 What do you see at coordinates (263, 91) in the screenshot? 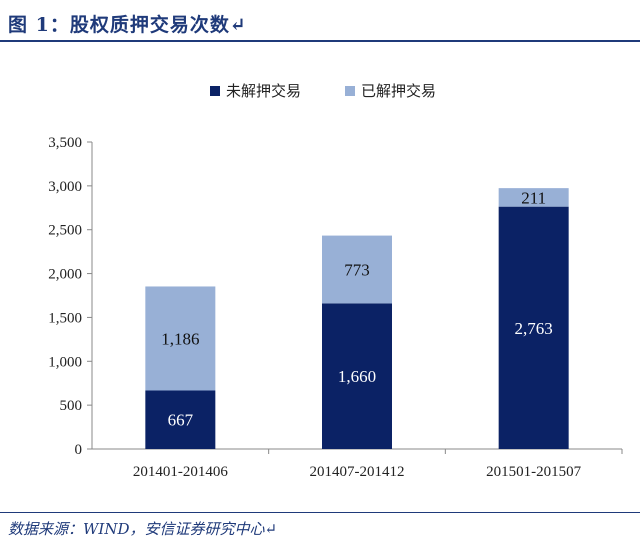
I see `legend-label: 未解押交易` at bounding box center [263, 91].